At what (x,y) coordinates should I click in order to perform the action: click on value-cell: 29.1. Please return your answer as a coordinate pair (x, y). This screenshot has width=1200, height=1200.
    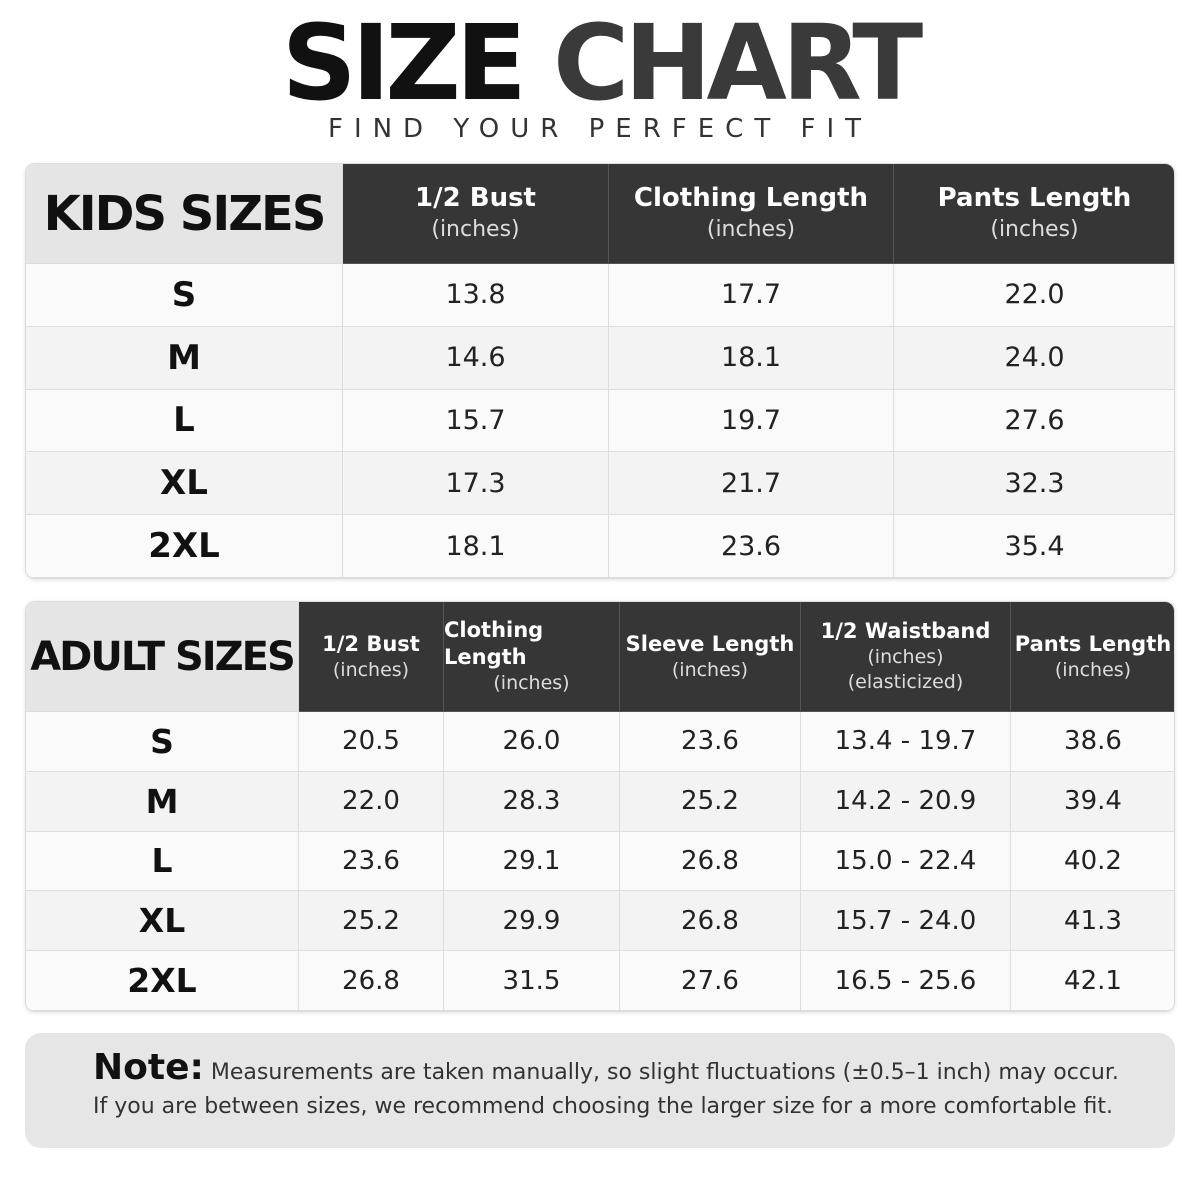
    Looking at the image, I should click on (532, 861).